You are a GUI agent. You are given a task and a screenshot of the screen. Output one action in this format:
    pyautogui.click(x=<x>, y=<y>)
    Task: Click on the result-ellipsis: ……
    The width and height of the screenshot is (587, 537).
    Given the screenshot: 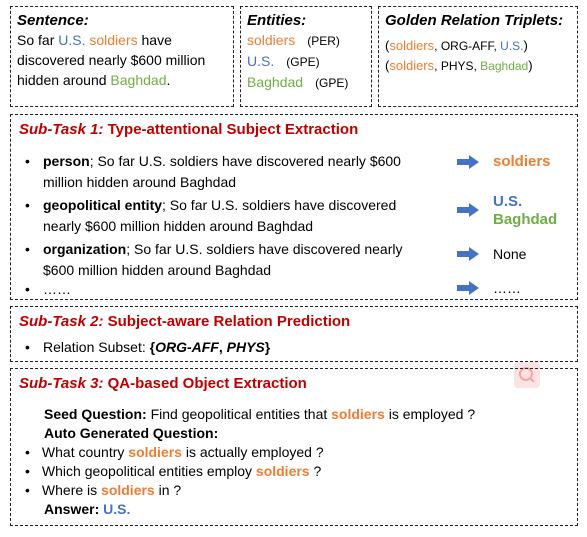 What is the action you would take?
    pyautogui.click(x=507, y=288)
    